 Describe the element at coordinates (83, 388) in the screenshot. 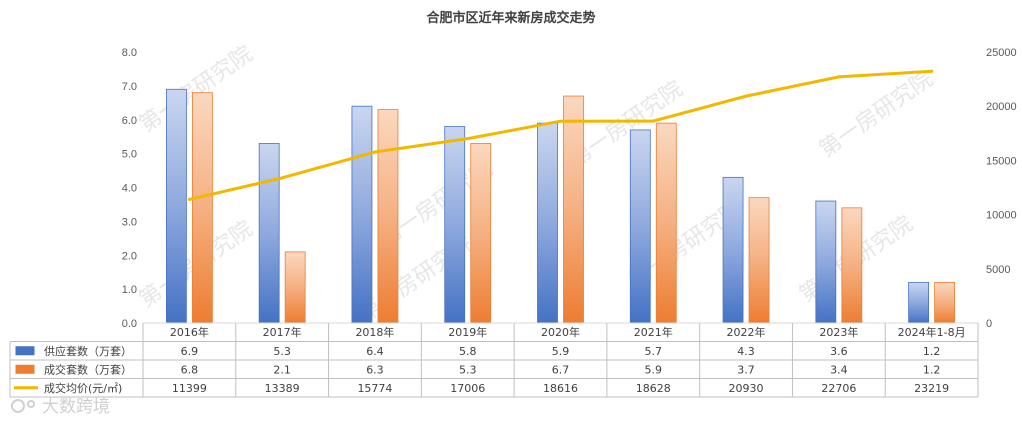

I see `legend-label-2: 成交均价(元/㎡)` at that location.